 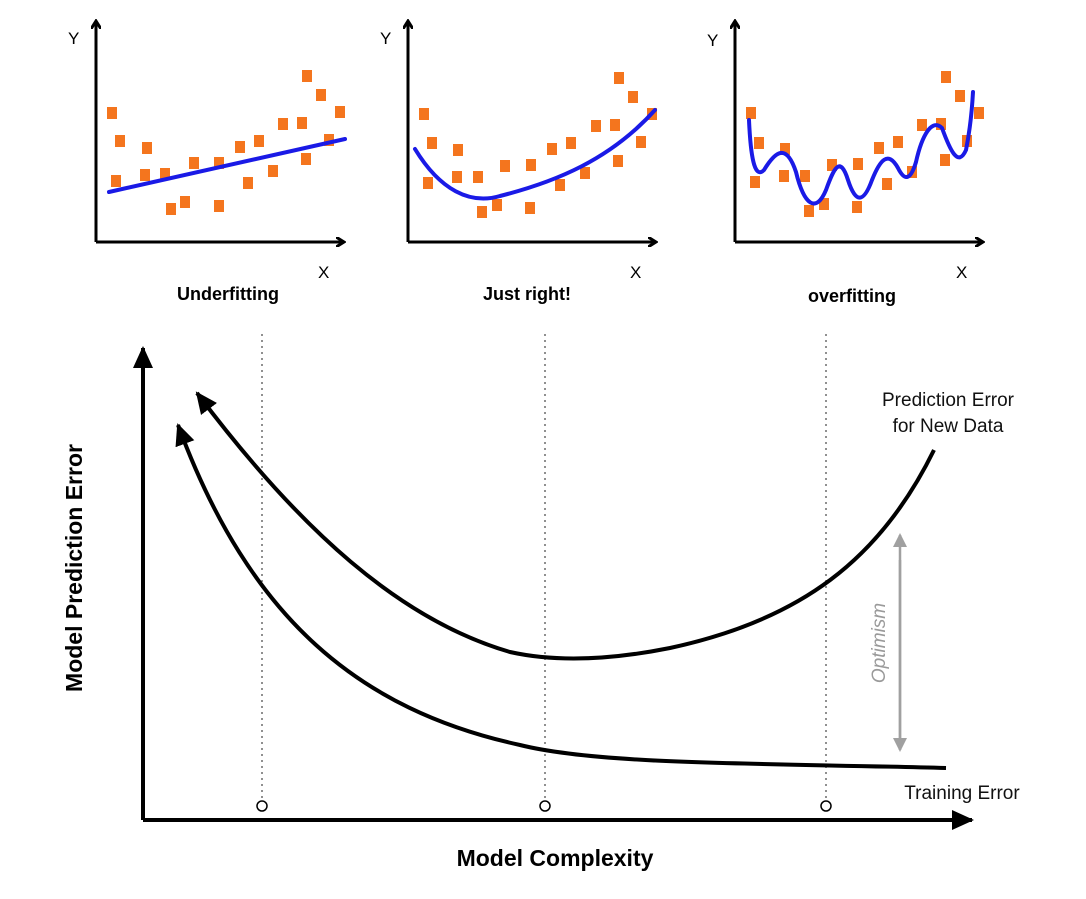 I want to click on guide-marker-just-right, so click(x=545, y=806).